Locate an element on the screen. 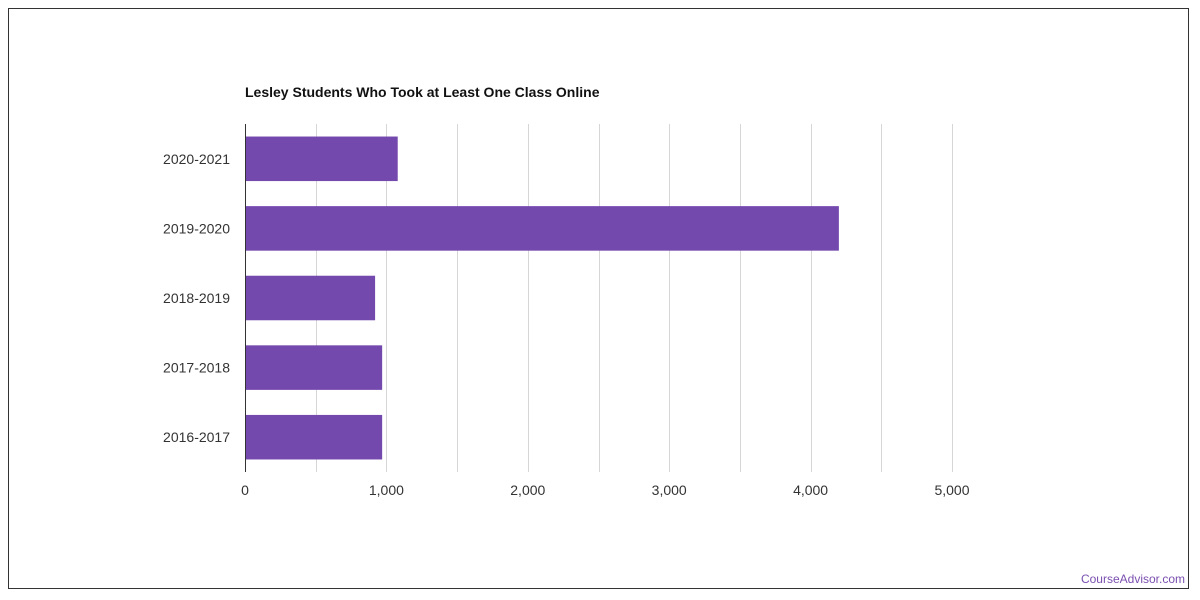  y-tick-label: 2017-2018 is located at coordinates (196, 368).